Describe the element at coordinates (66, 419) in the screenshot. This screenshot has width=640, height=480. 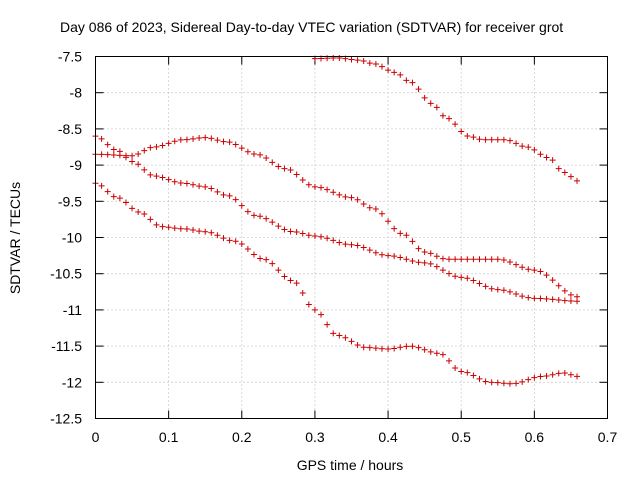
I see `y-tick-label: -12.5` at that location.